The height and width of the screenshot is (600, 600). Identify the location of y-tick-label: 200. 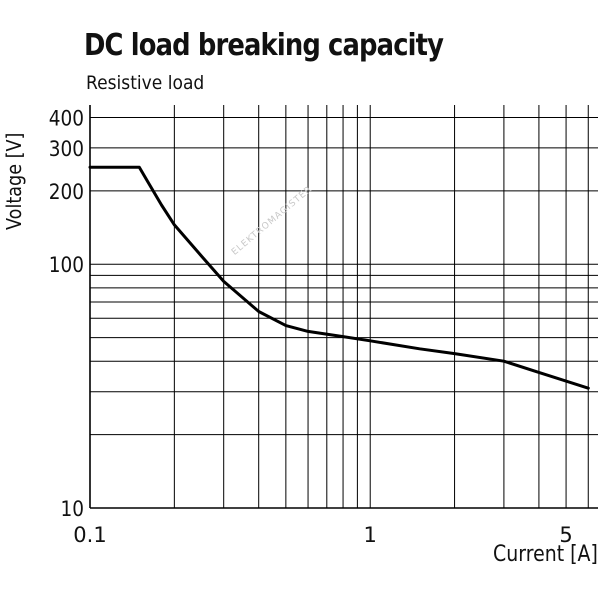
(66, 192).